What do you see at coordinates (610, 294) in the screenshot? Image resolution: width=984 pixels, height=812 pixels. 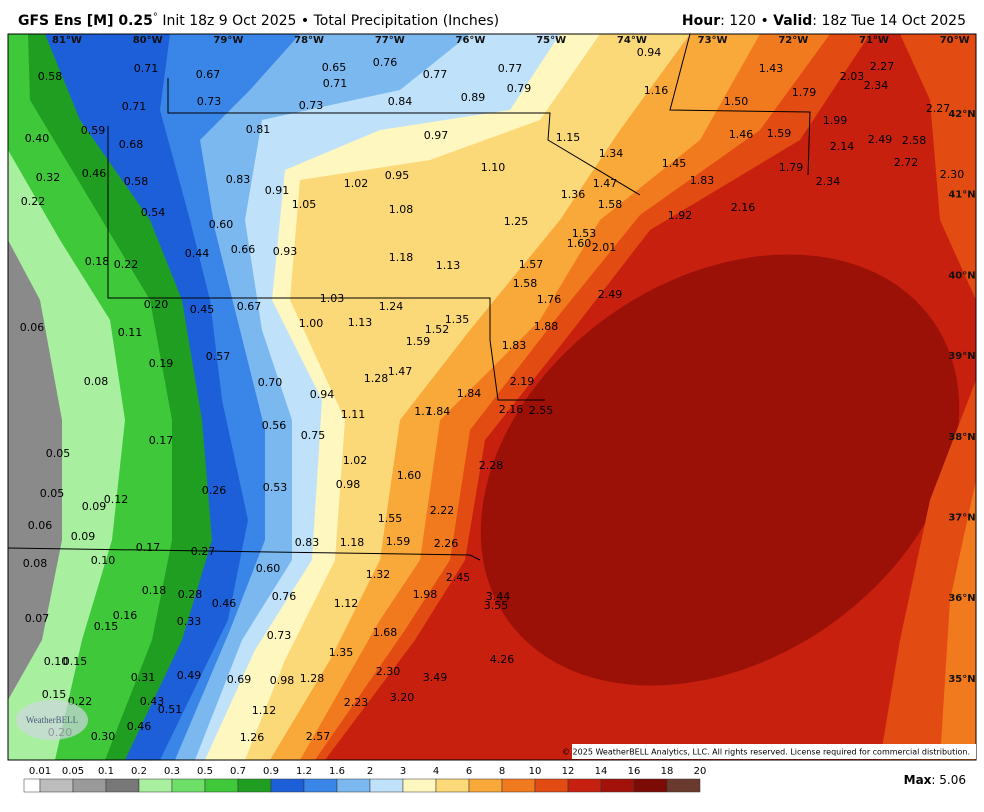 I see `point-label: 2.49` at bounding box center [610, 294].